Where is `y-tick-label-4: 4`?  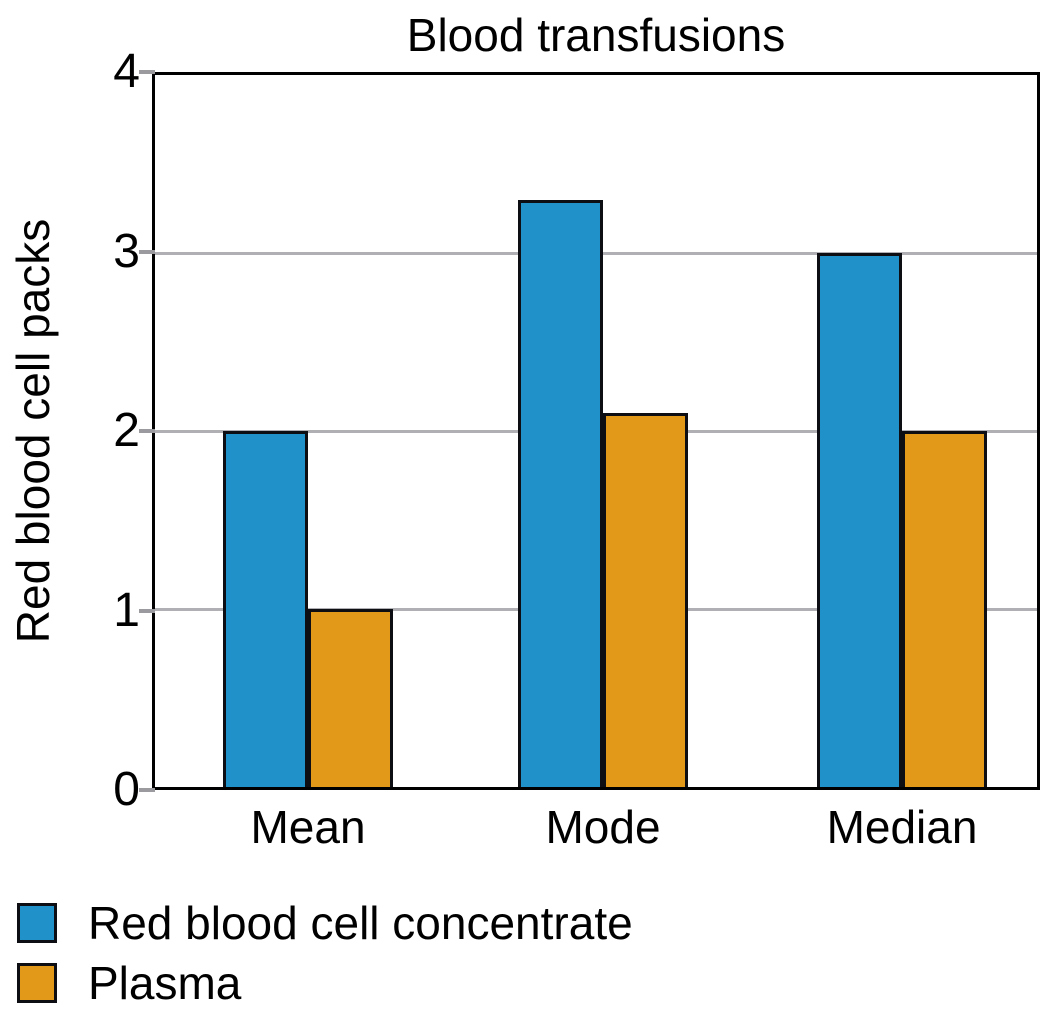 y-tick-label-4: 4 is located at coordinates (126, 71).